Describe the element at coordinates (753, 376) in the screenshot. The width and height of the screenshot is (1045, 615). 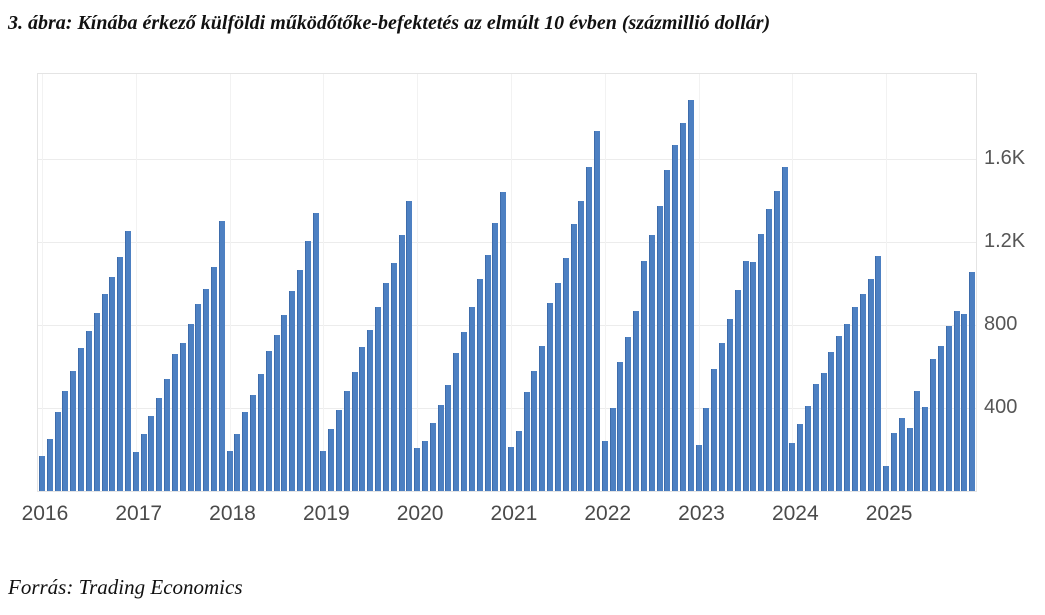
I see `bar-2023-m8` at that location.